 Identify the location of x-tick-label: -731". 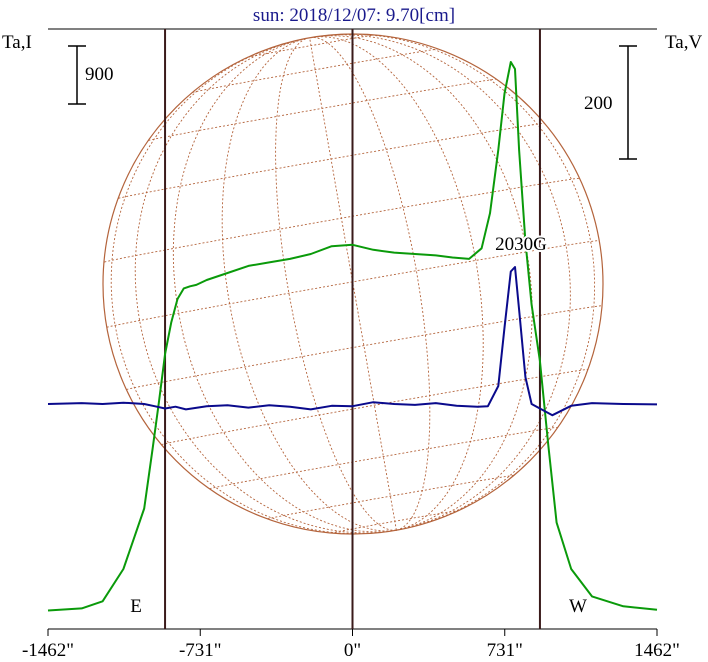
(200, 650).